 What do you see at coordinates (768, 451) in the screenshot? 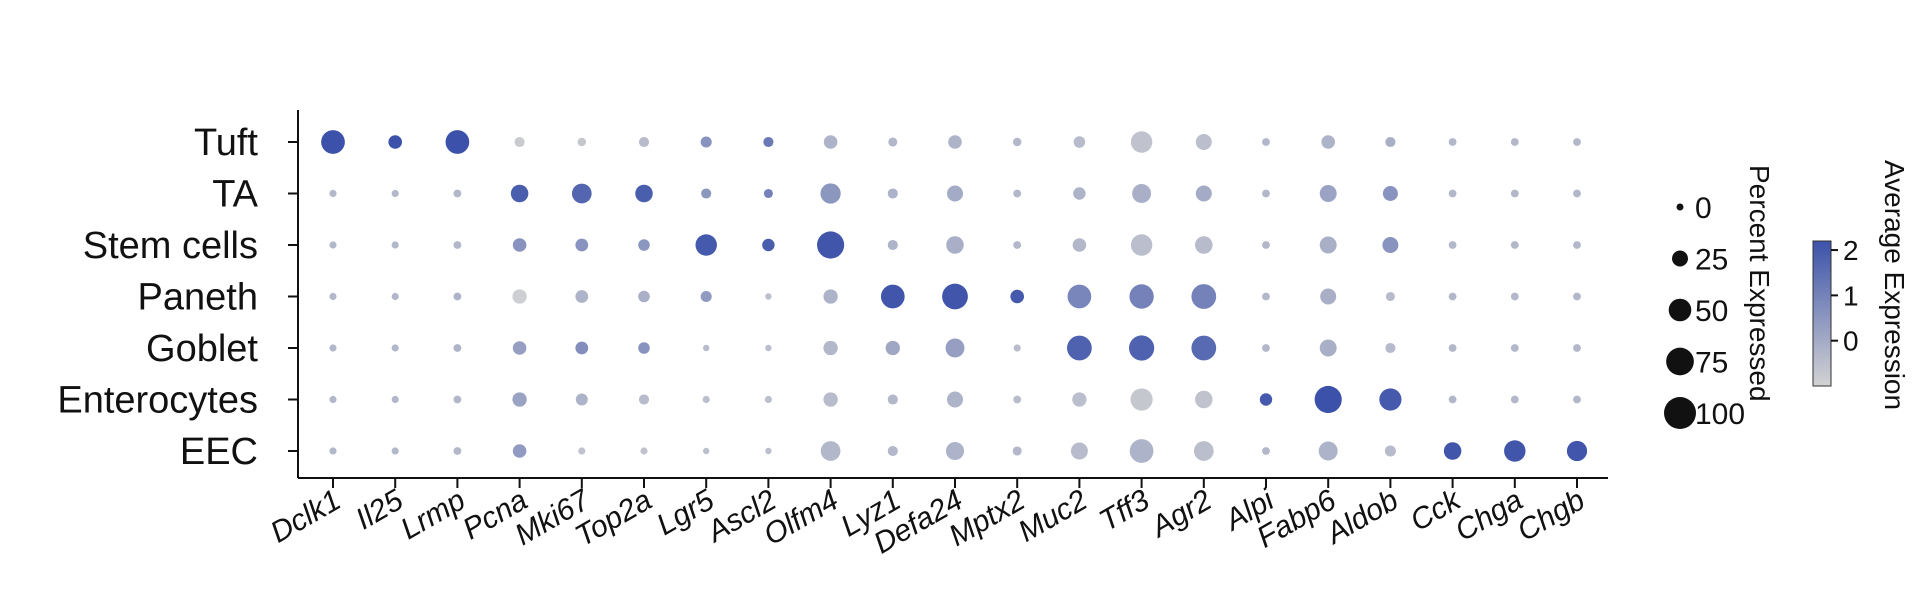
I see `dot-eec-ascl2` at bounding box center [768, 451].